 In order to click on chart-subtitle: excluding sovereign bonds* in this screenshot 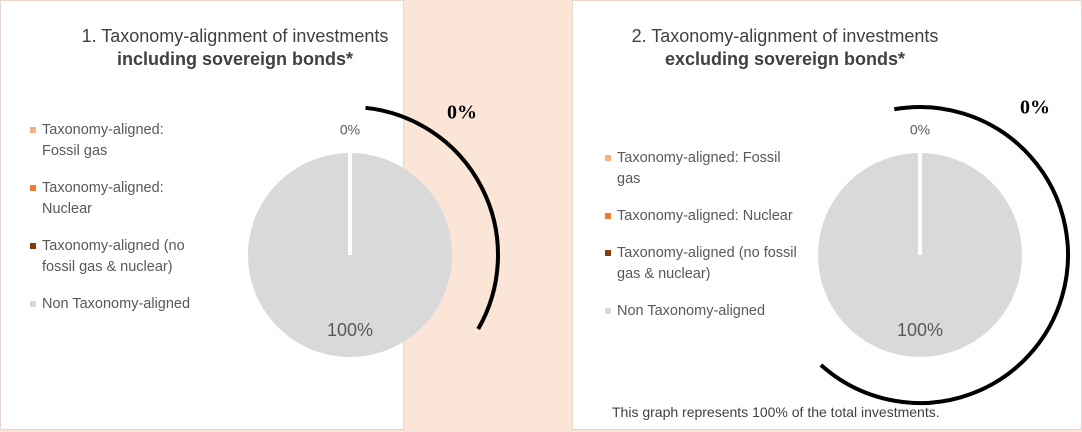, I will do `click(785, 59)`.